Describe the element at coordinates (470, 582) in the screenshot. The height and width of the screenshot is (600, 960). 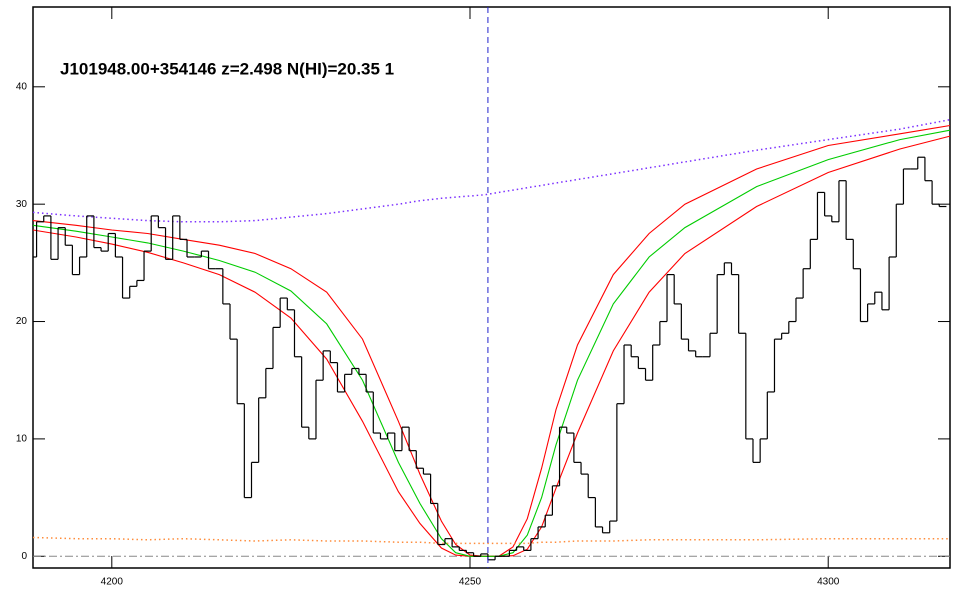
I see `x-tick-label: 4250` at that location.